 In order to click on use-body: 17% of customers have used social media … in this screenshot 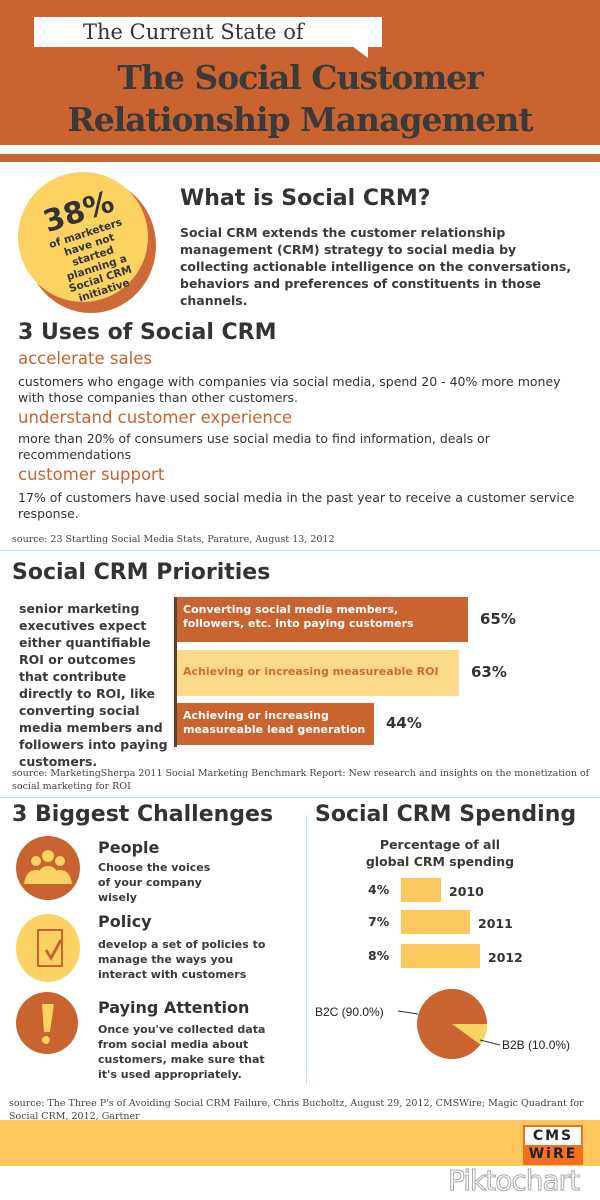, I will do `click(296, 505)`.